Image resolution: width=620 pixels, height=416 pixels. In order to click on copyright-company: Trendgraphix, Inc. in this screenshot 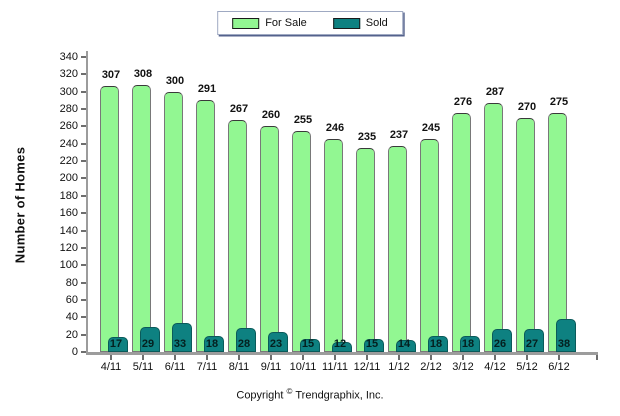, I will do `click(339, 395)`.